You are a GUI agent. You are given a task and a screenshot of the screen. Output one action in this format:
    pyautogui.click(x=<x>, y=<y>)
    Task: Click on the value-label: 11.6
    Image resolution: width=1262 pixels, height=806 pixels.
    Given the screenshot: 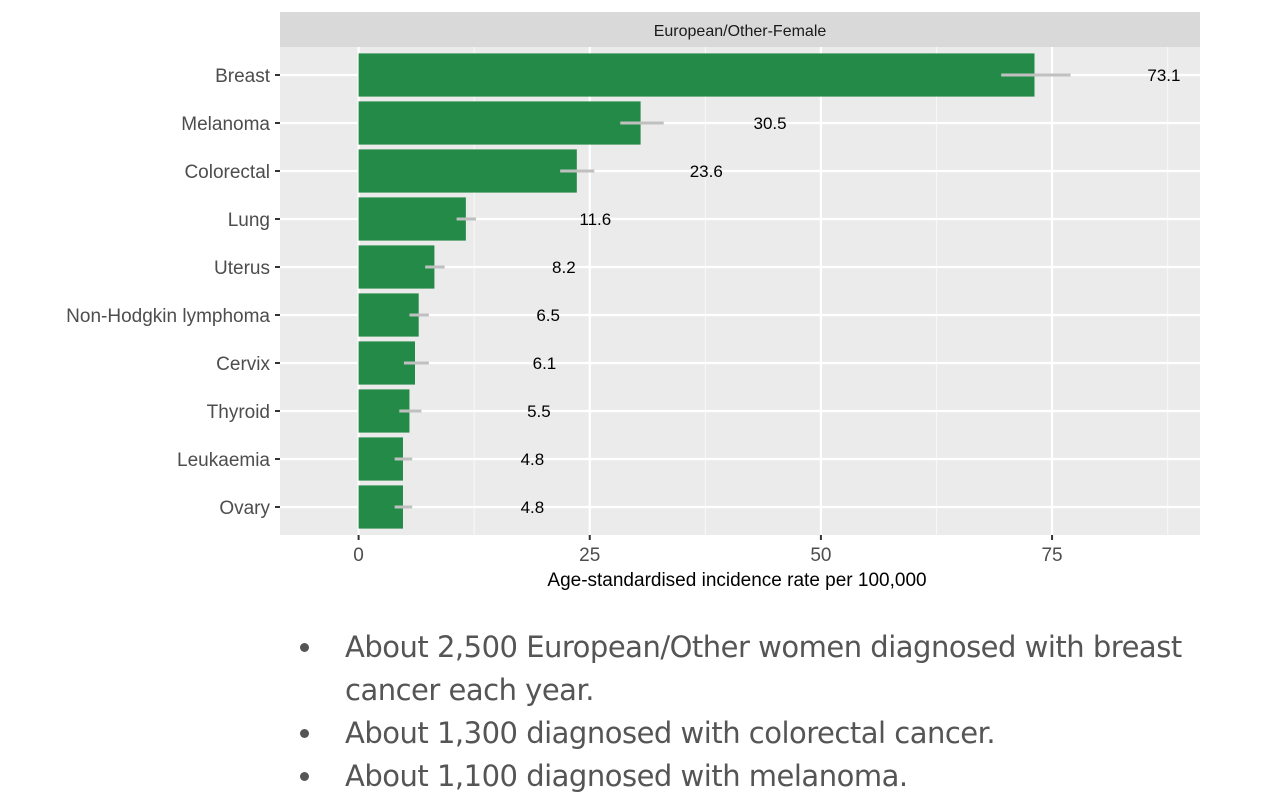 What is the action you would take?
    pyautogui.click(x=595, y=219)
    